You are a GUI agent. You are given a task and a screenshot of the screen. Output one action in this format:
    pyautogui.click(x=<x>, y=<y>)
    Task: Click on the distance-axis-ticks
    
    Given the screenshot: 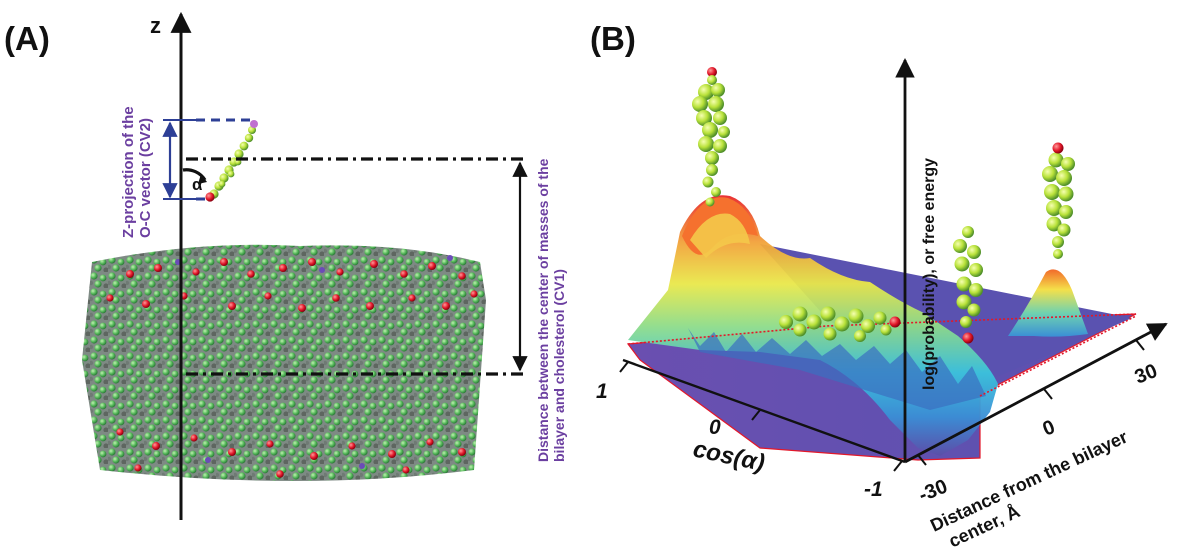 What is the action you would take?
    pyautogui.click(x=1031, y=402)
    